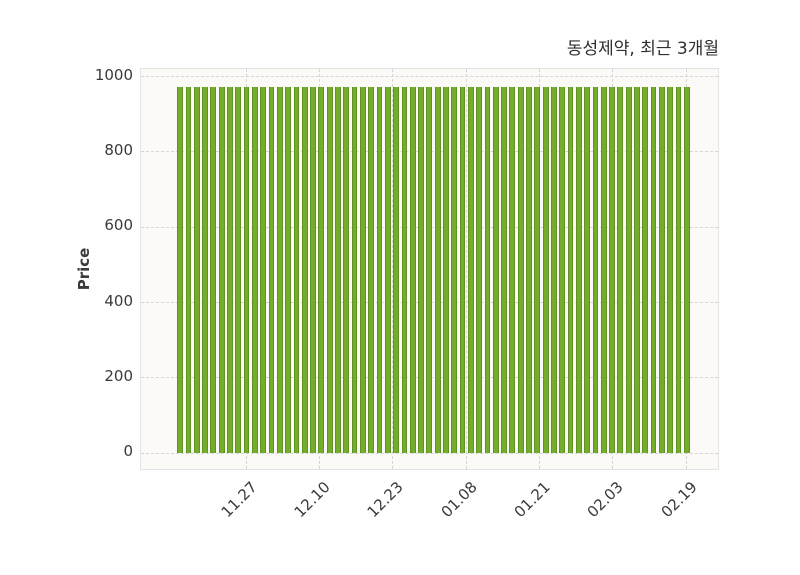  What do you see at coordinates (118, 225) in the screenshot?
I see `y-tick-label: 600` at bounding box center [118, 225].